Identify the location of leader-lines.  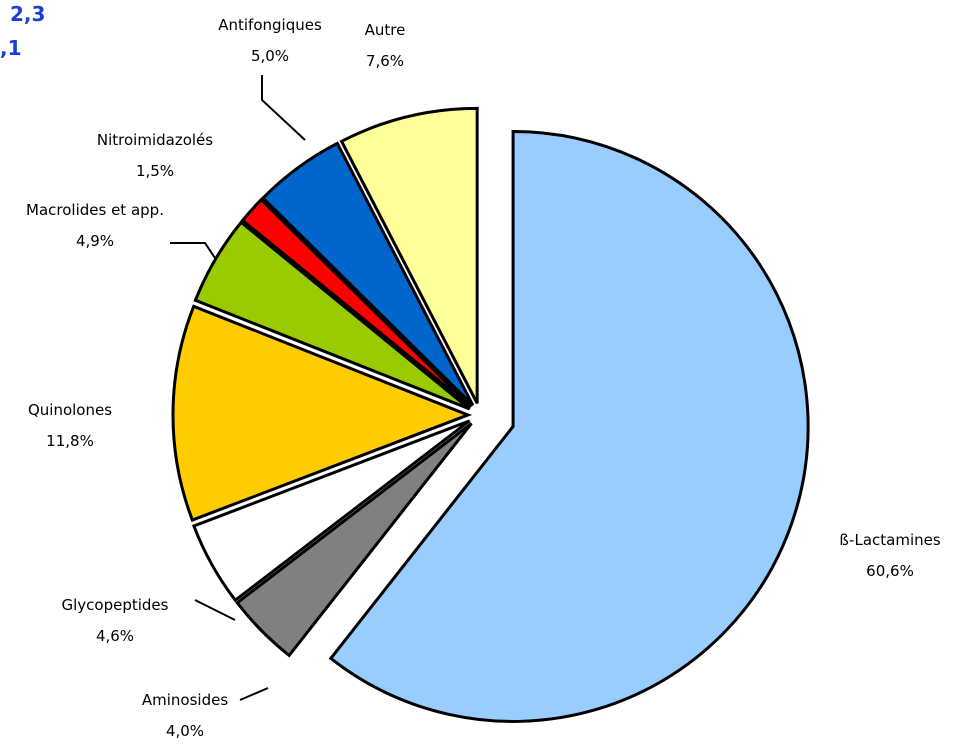
(238, 388).